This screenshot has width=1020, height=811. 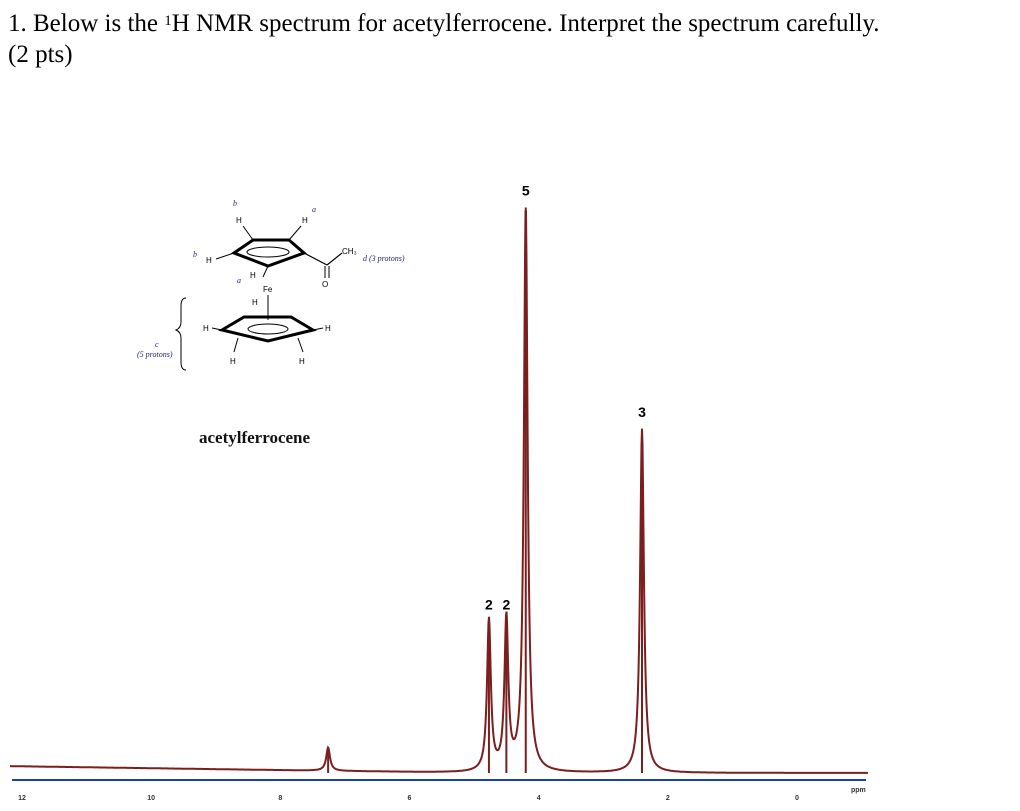 I want to click on upper-ring-aromatic-circle, so click(x=268, y=252).